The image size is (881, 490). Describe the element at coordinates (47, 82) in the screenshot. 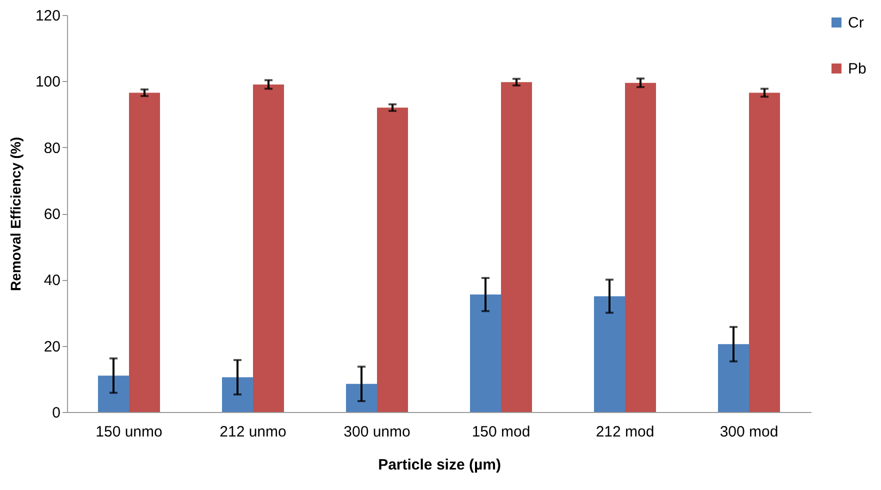

I see `y-tick-label: 100` at that location.